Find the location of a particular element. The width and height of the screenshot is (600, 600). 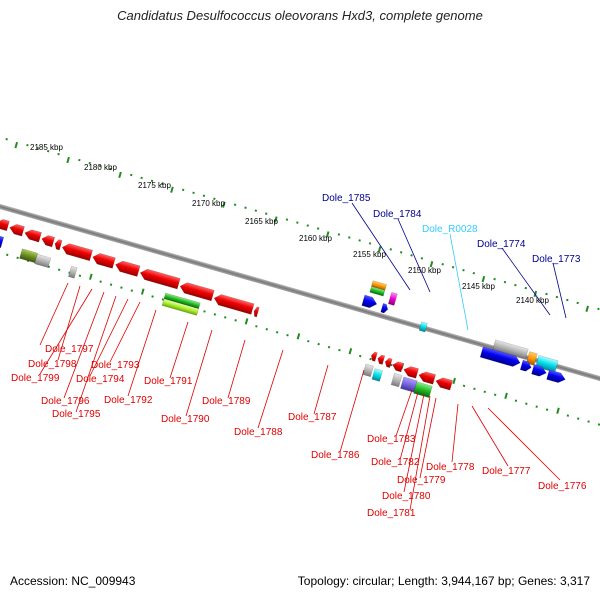

tick-label-2175: 2175 kbp is located at coordinates (154, 185).